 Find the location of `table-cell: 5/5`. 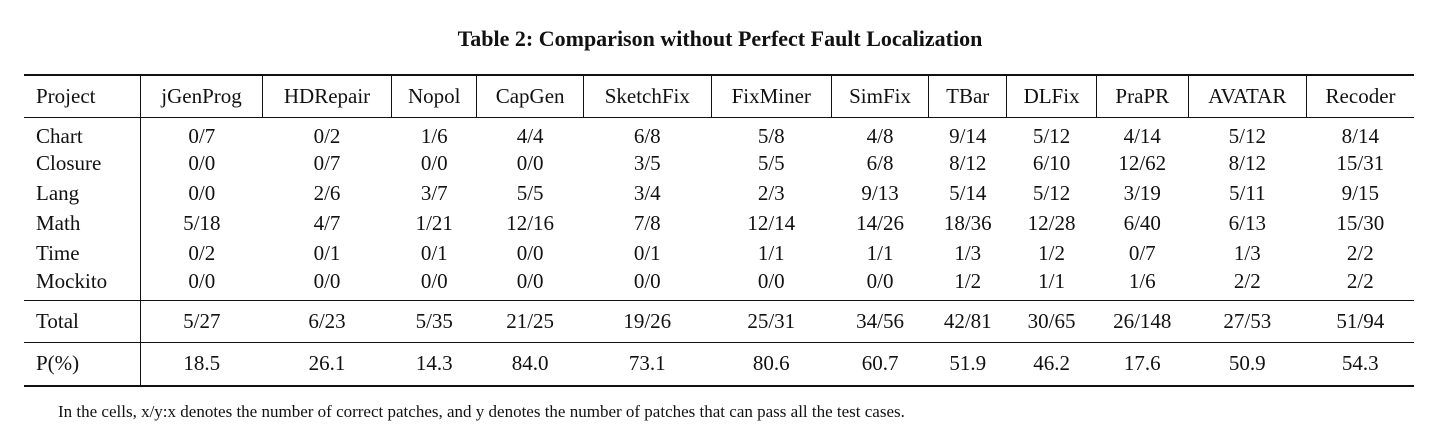

table-cell: 5/5 is located at coordinates (530, 193).